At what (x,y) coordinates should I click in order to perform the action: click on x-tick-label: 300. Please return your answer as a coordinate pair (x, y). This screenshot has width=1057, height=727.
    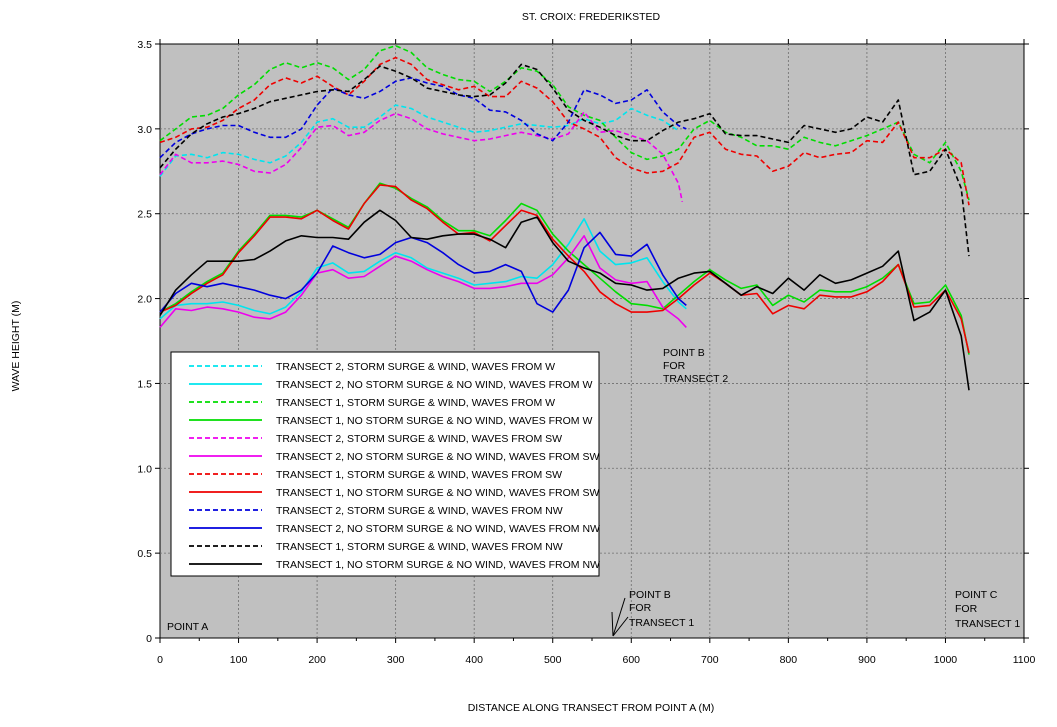
    Looking at the image, I should click on (396, 660).